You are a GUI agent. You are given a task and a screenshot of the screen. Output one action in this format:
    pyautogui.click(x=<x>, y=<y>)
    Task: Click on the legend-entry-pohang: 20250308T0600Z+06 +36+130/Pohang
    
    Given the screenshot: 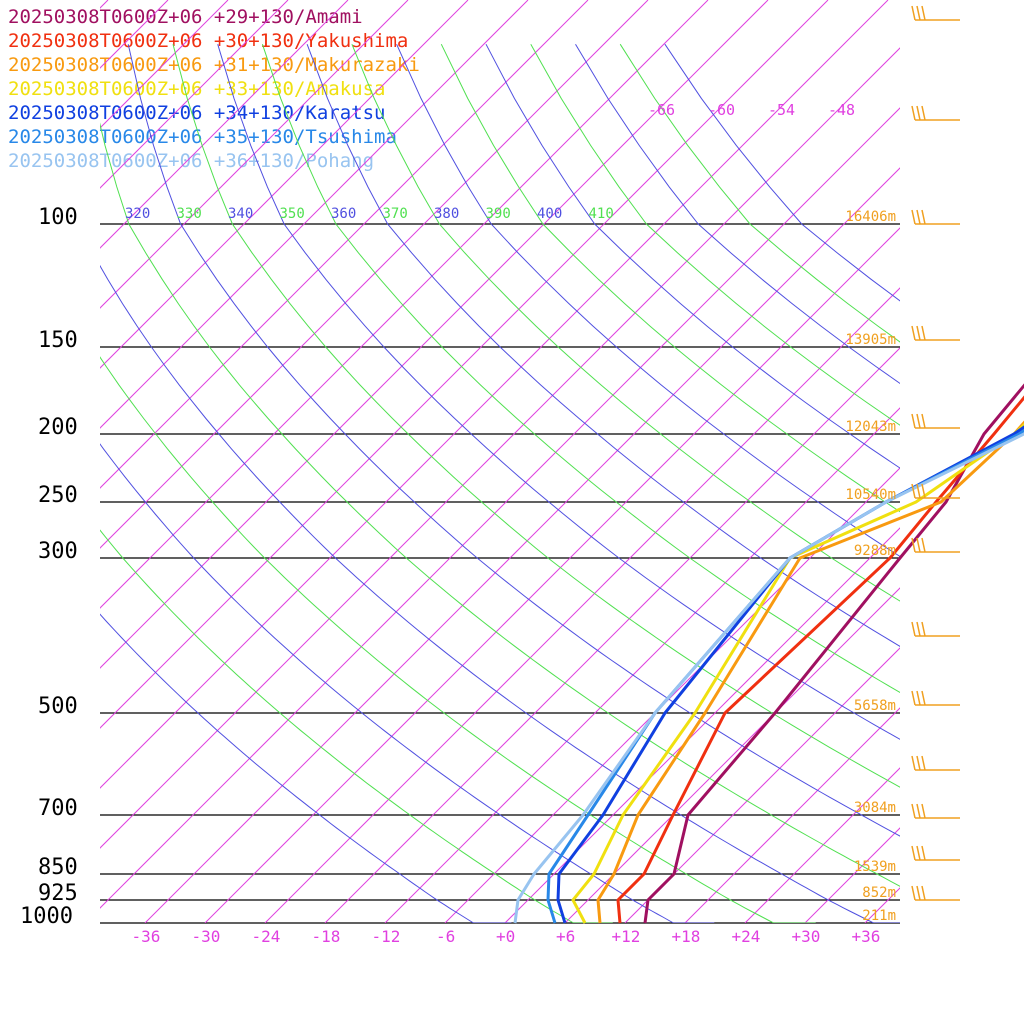 What is the action you would take?
    pyautogui.click(x=191, y=161)
    